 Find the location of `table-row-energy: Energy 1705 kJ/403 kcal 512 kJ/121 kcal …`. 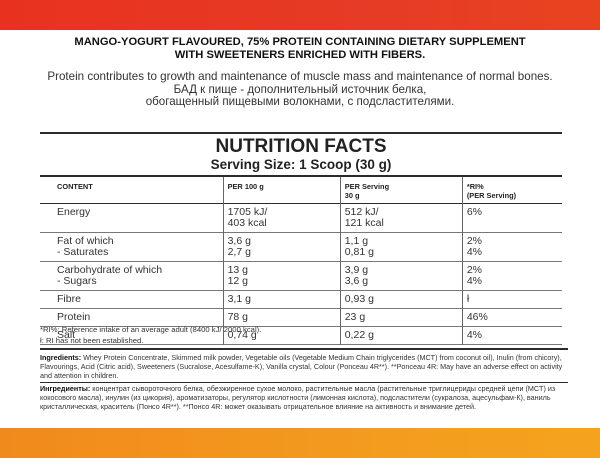

table-row-energy: Energy 1705 kJ/403 kcal 512 kJ/121 kcal … is located at coordinates (301, 218).